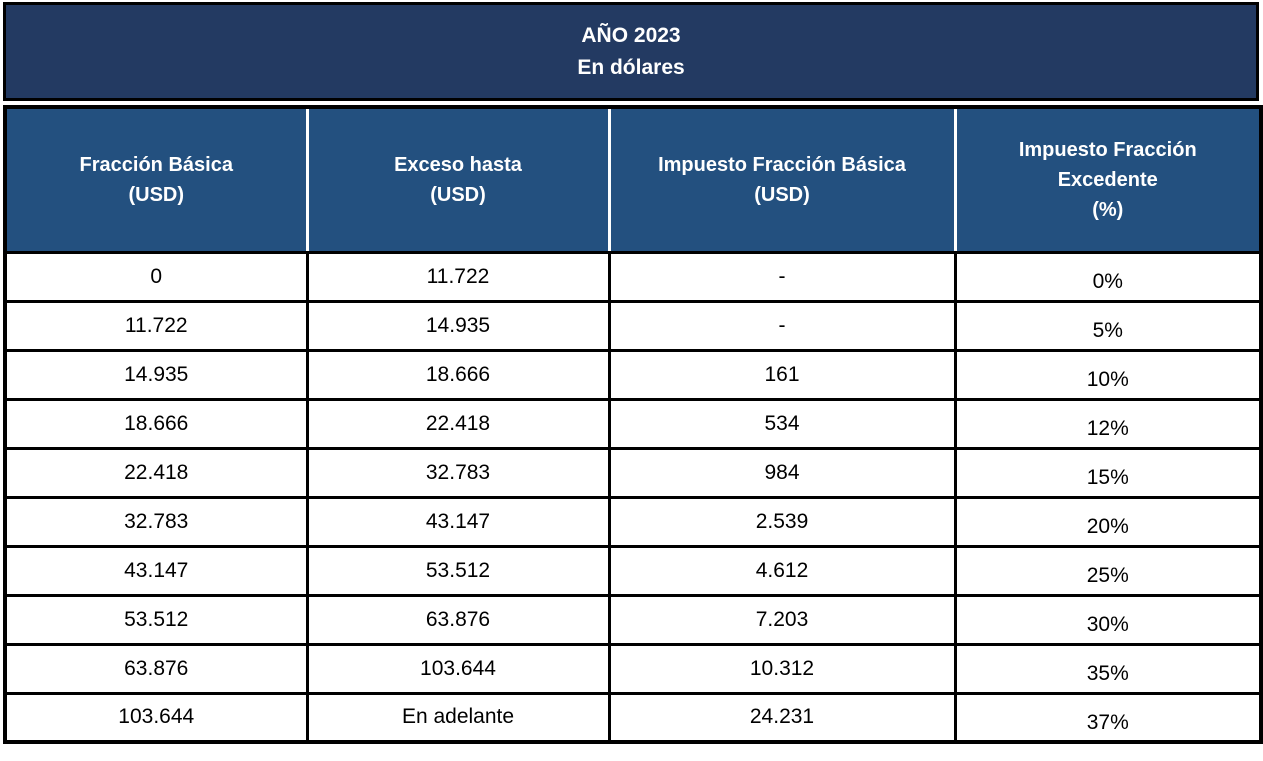 This screenshot has height=761, width=1263. Describe the element at coordinates (458, 423) in the screenshot. I see `cell-exceso-hasta: 22.418` at that location.